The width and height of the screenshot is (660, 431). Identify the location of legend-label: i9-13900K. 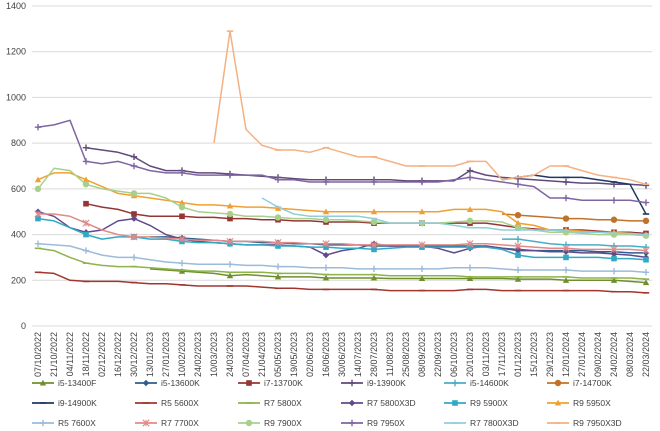
(386, 383).